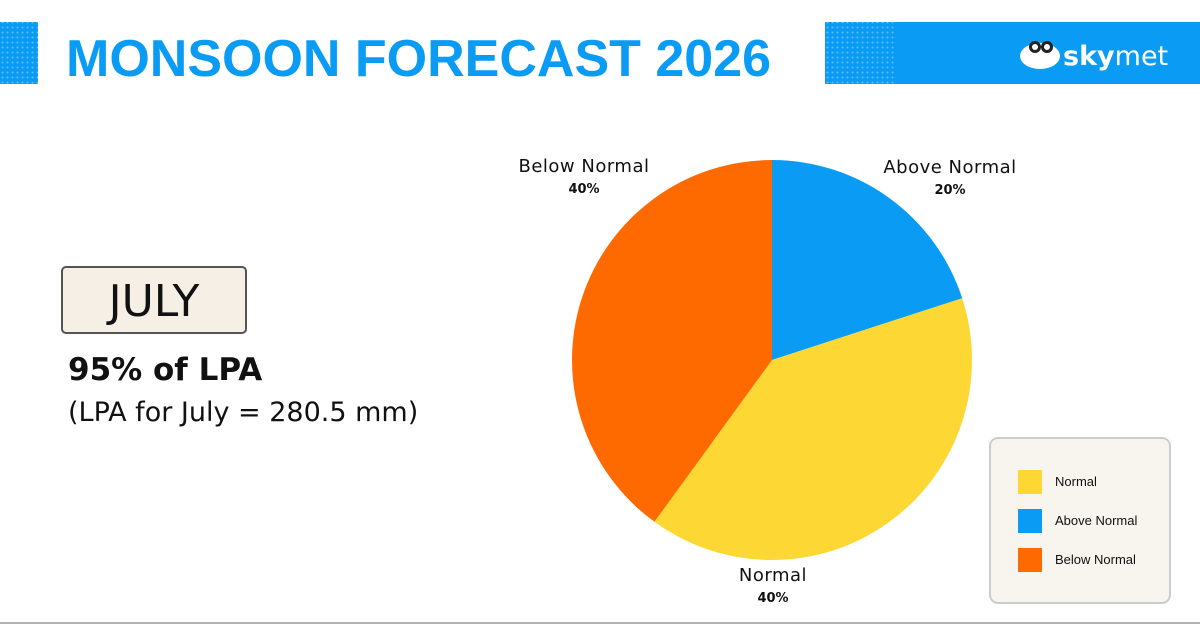 This screenshot has width=1200, height=630. What do you see at coordinates (1096, 520) in the screenshot?
I see `legend-label: Above Normal` at bounding box center [1096, 520].